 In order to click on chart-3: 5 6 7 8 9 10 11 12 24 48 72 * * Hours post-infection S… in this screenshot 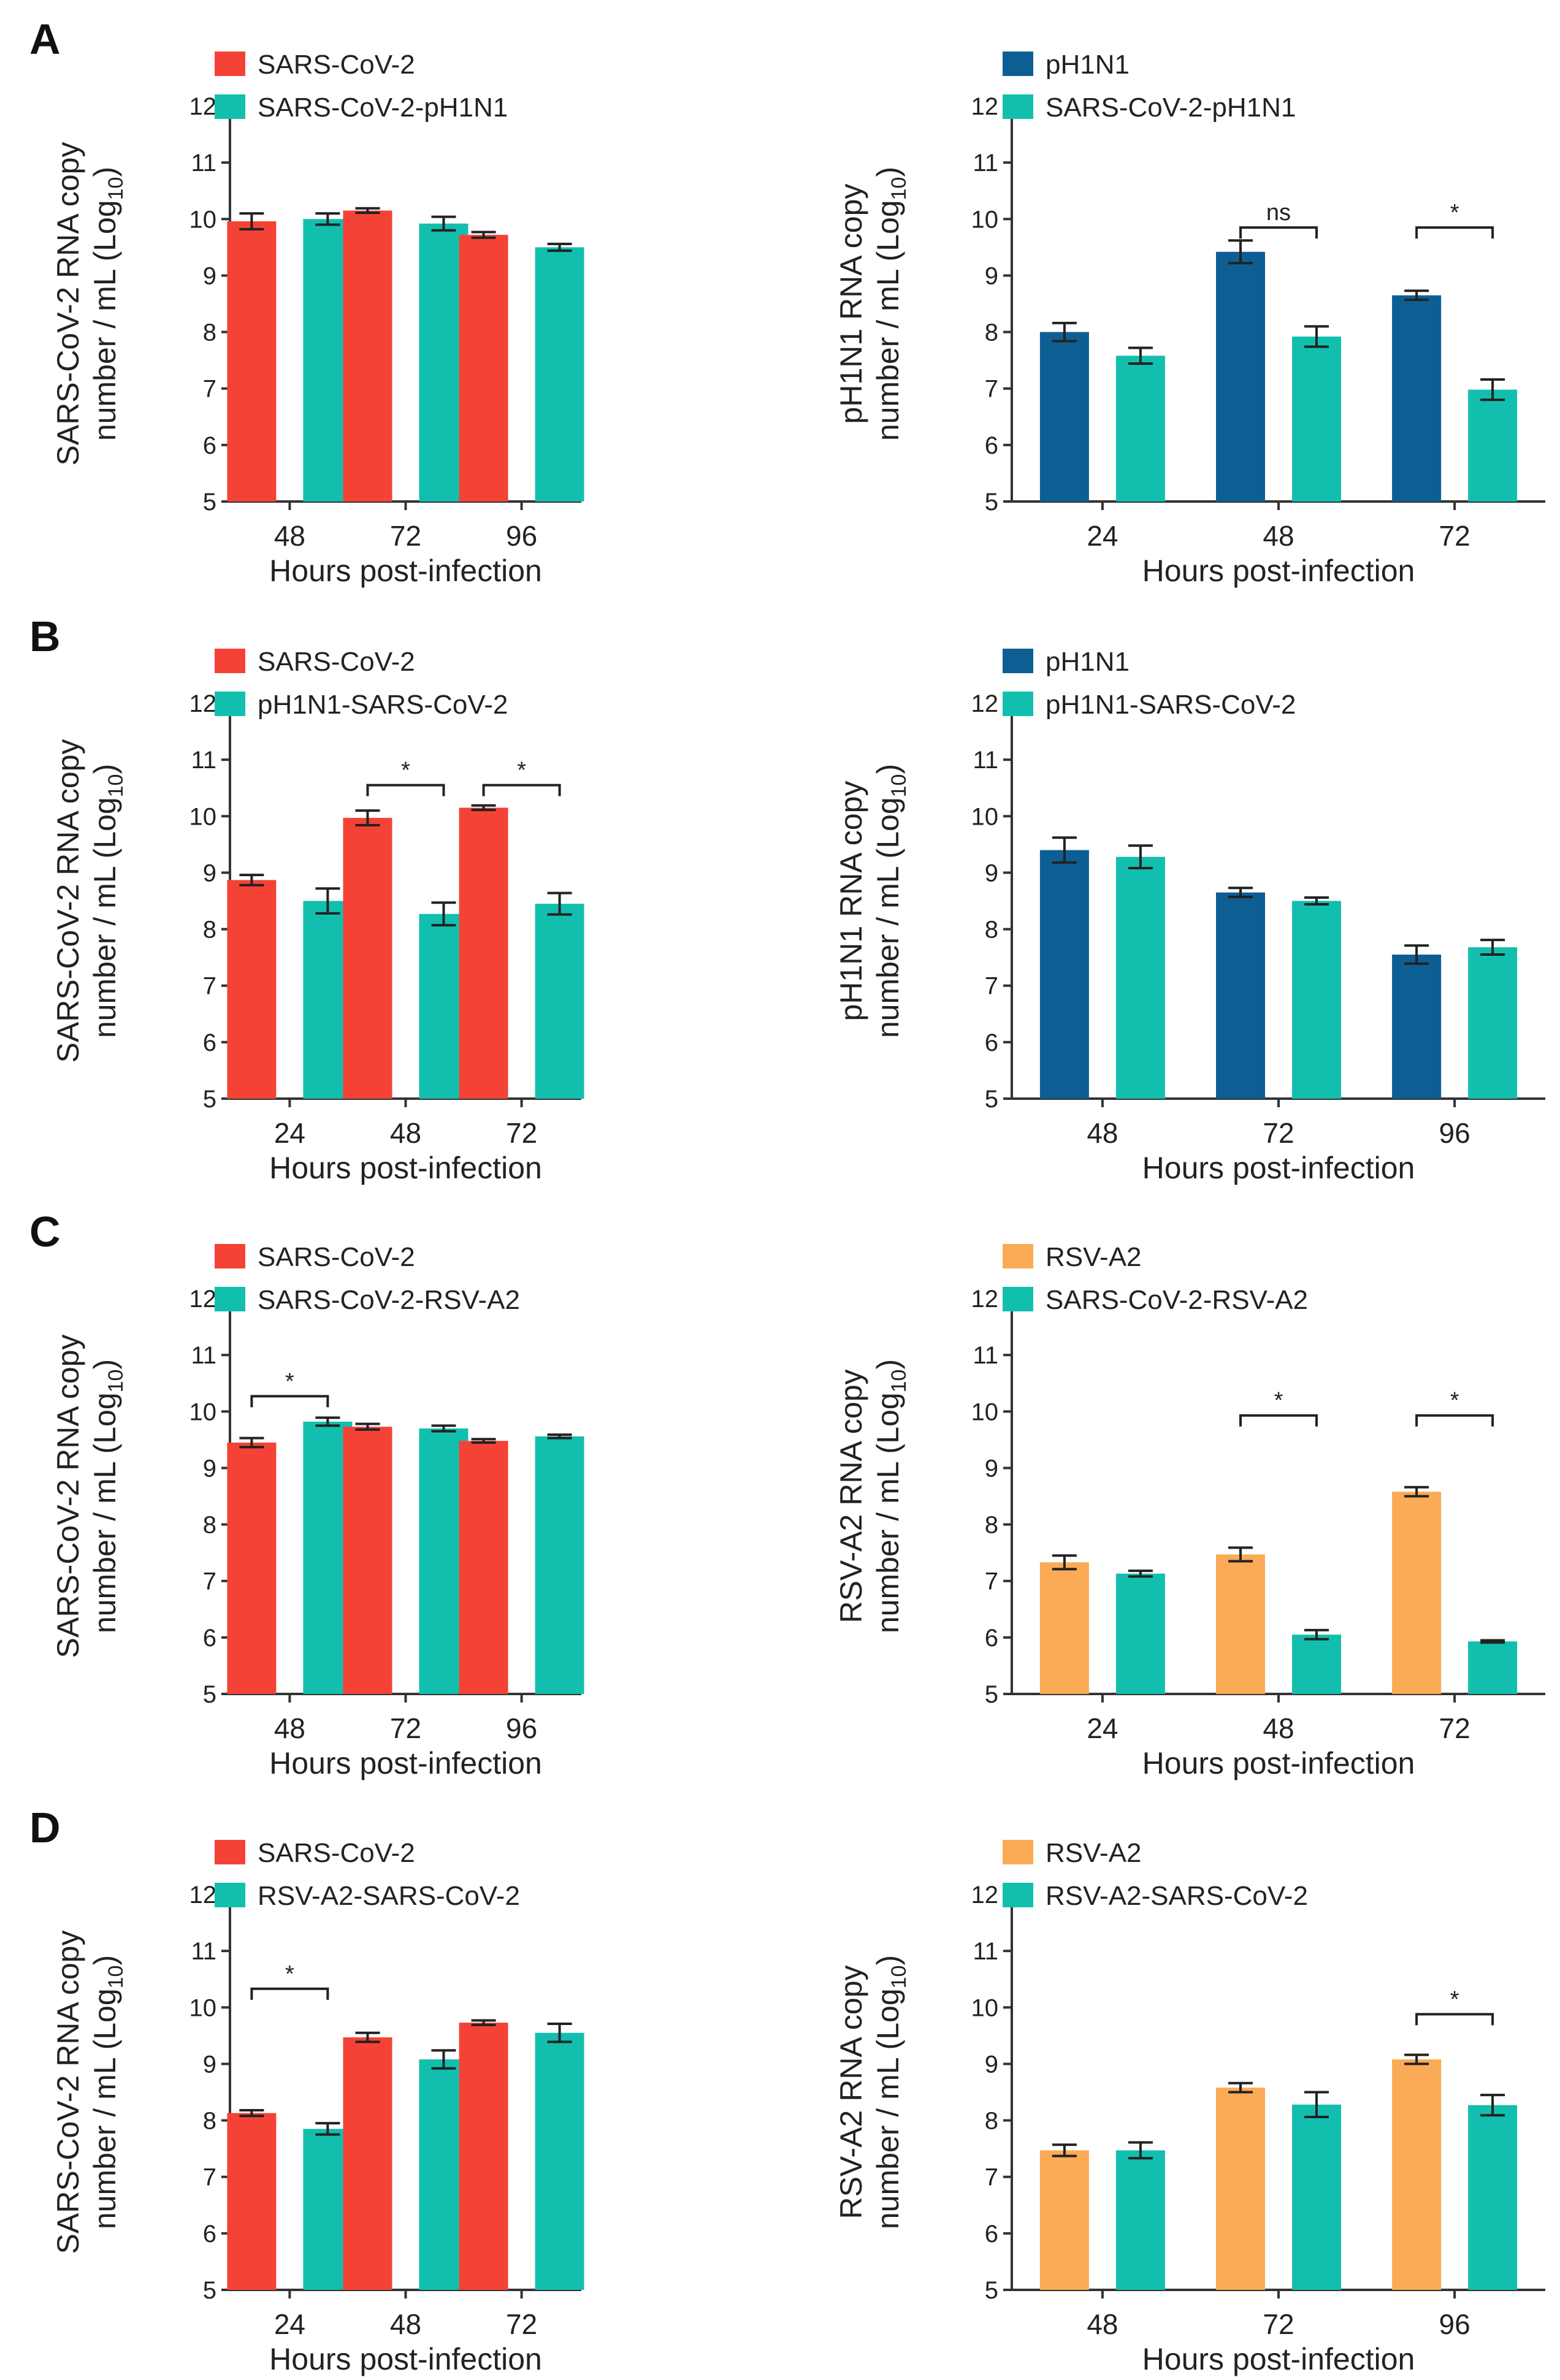, I will do `click(317, 916)`.